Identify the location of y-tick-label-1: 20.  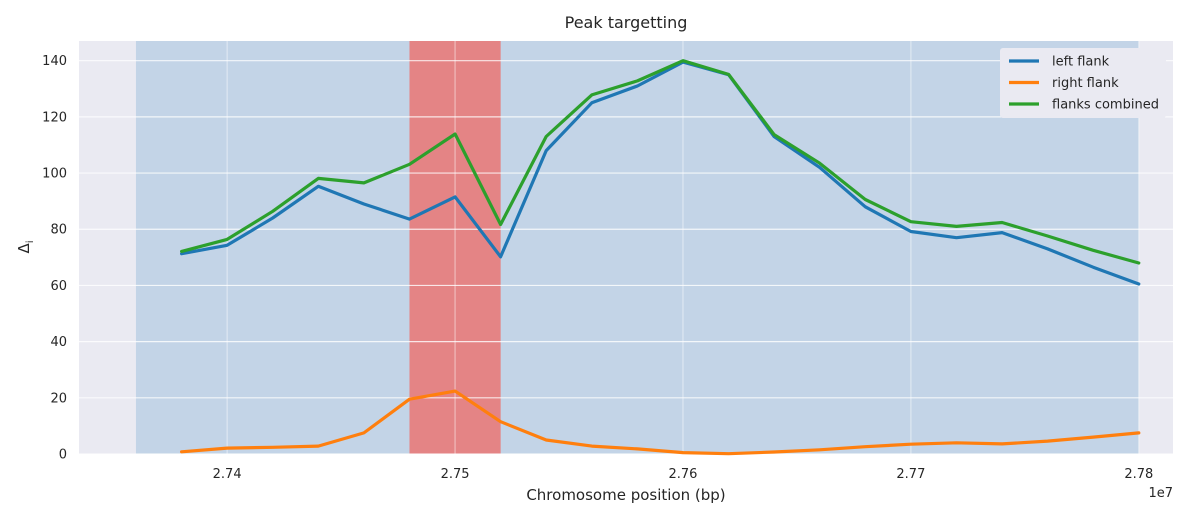
(58, 398).